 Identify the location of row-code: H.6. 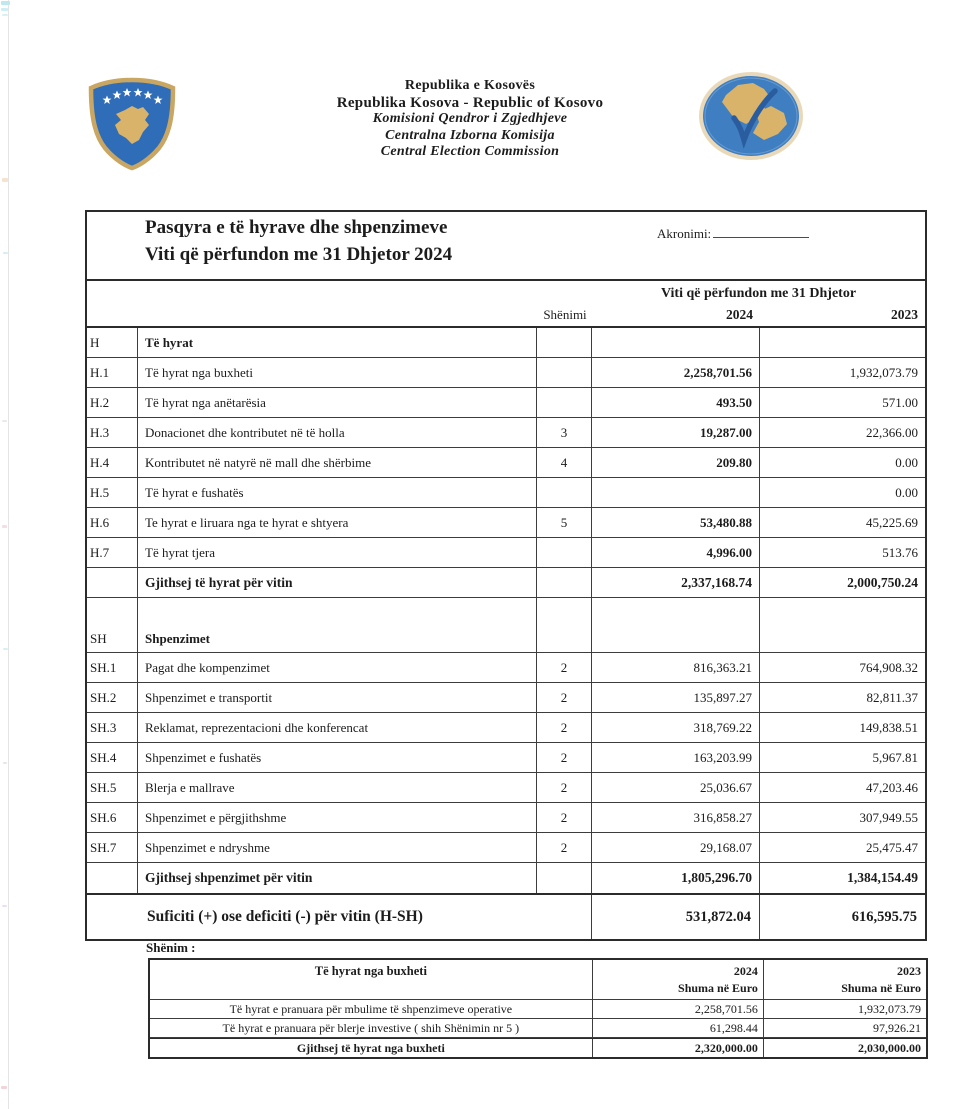
(112, 522).